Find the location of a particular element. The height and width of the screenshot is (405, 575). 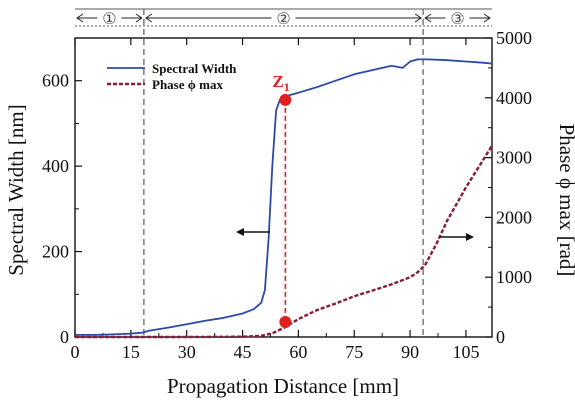

x-tick-label: 60 is located at coordinates (298, 352).